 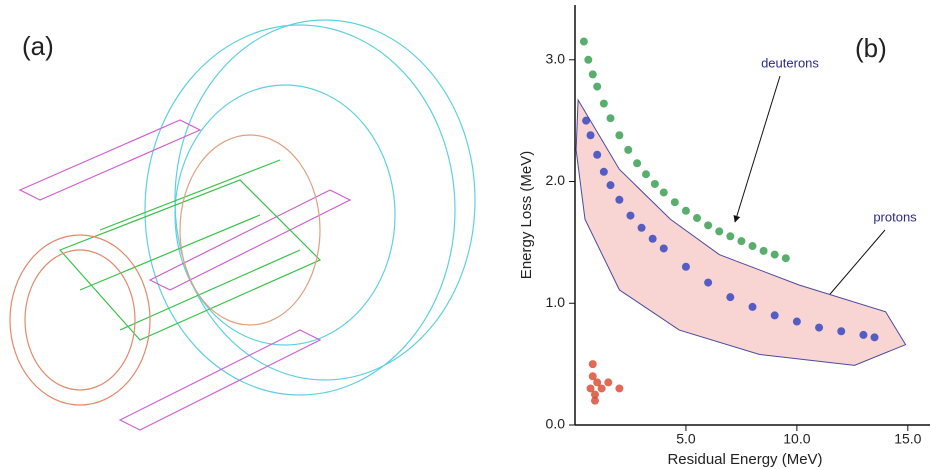 I want to click on y-tick-label: 1.0, so click(x=556, y=302).